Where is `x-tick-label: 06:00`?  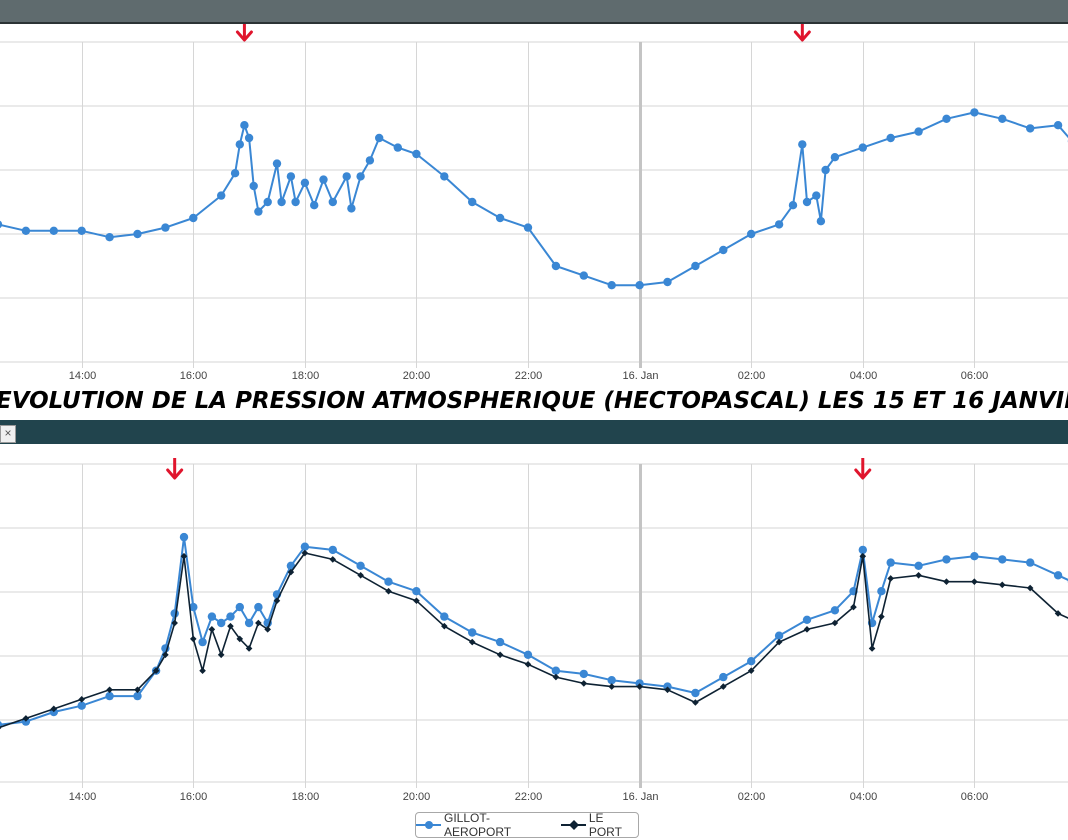 x-tick-label: 06:00 is located at coordinates (975, 376).